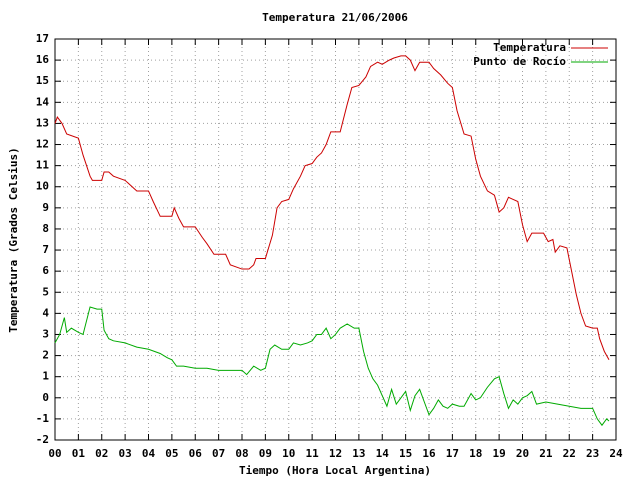  Describe the element at coordinates (522, 453) in the screenshot. I see `x-tick-label: 20` at that location.